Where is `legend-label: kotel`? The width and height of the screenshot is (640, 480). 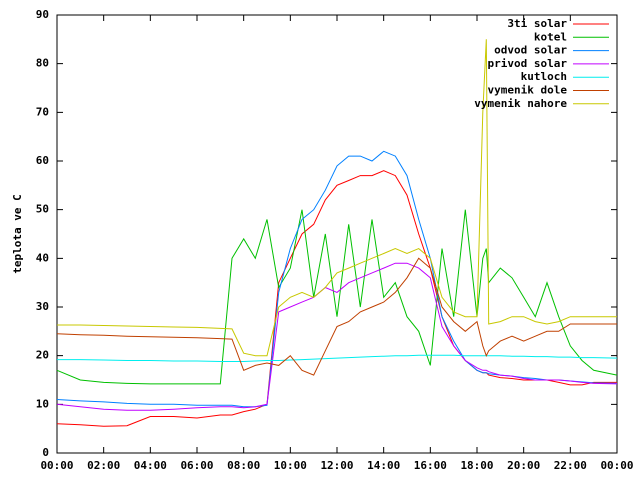 legend-label: kotel is located at coordinates (550, 36).